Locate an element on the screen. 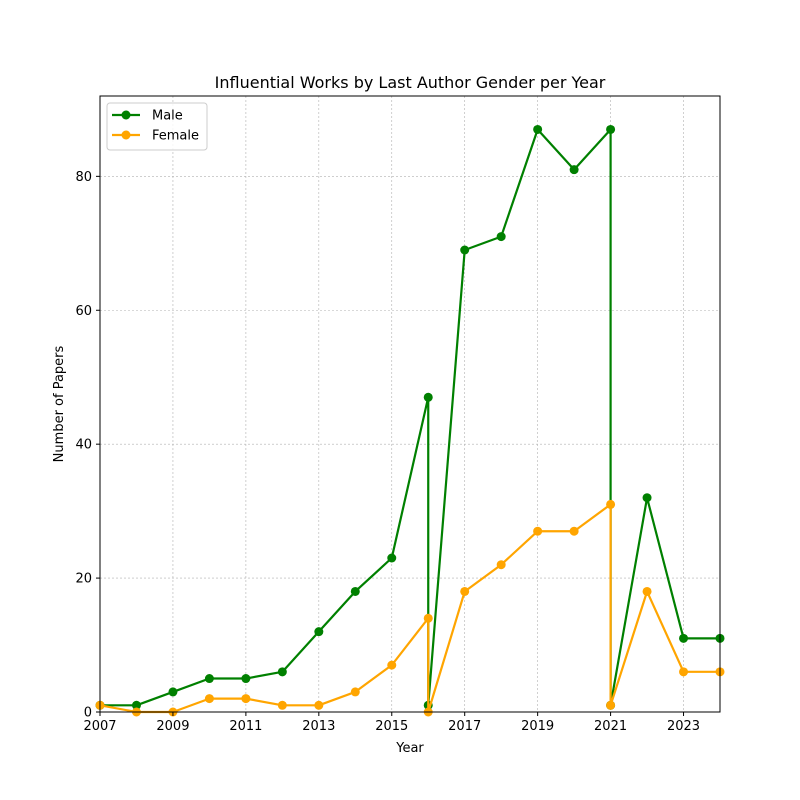  y-tick-label: 0 is located at coordinates (88, 713).